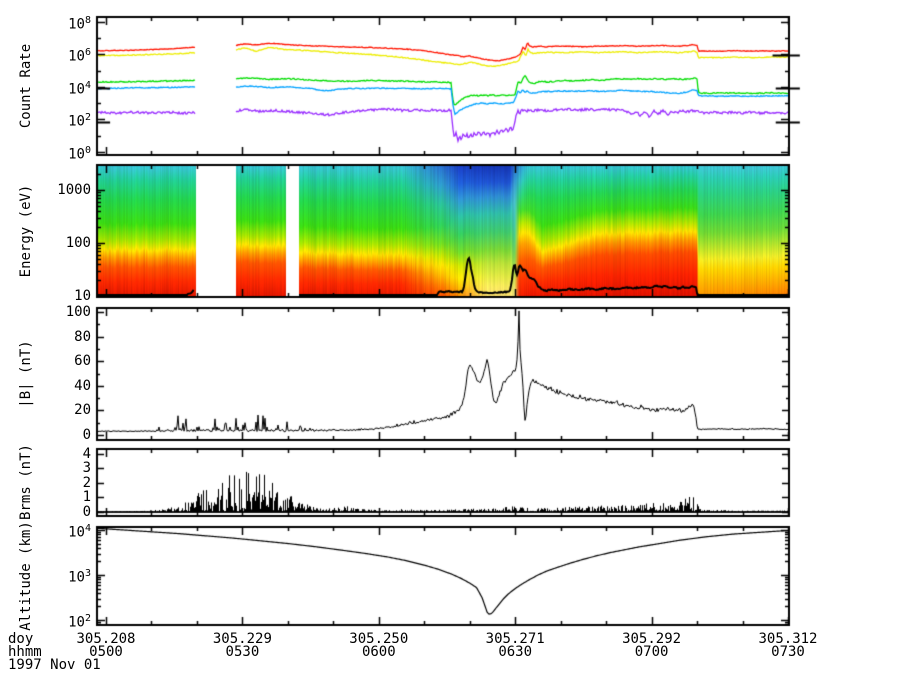  Describe the element at coordinates (74, 189) in the screenshot. I see `energy-ytick-label: 1000` at that location.